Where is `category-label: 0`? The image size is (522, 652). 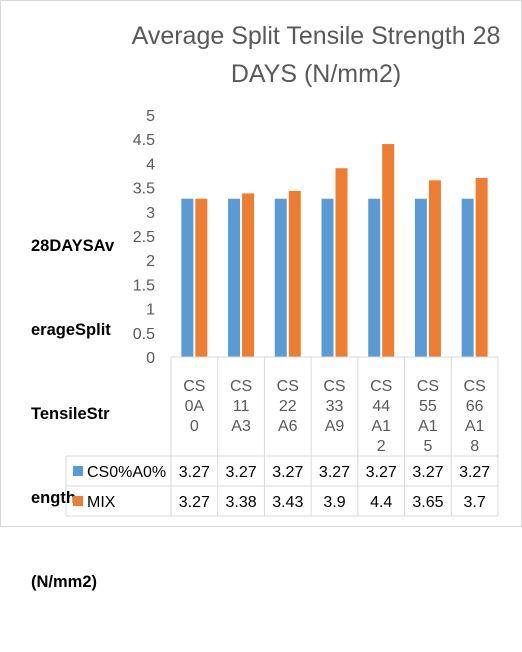
category-label: 0 is located at coordinates (194, 426).